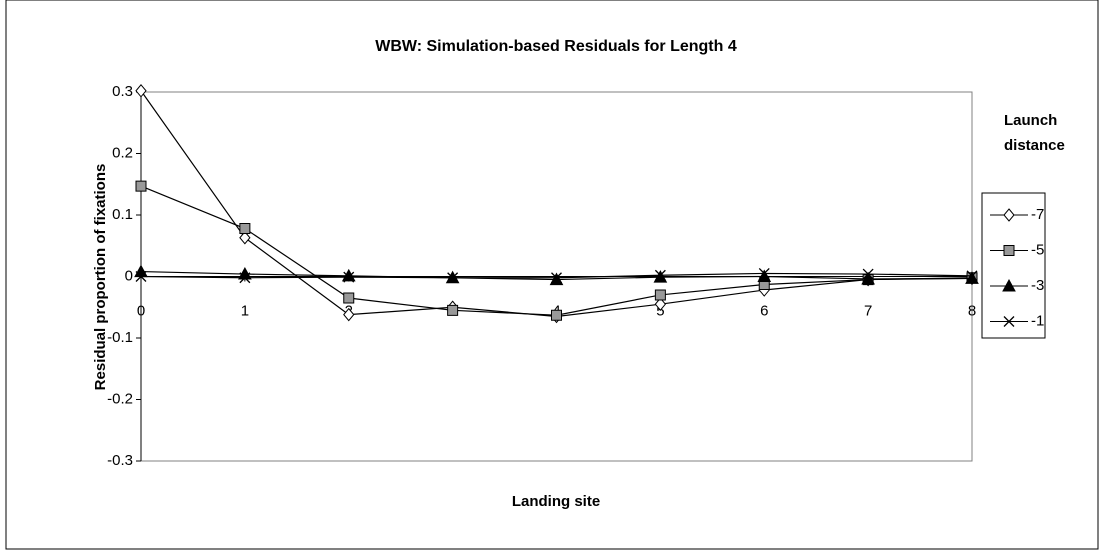 This screenshot has width=1099, height=550. What do you see at coordinates (660, 310) in the screenshot?
I see `x-tick-label: 5` at bounding box center [660, 310].